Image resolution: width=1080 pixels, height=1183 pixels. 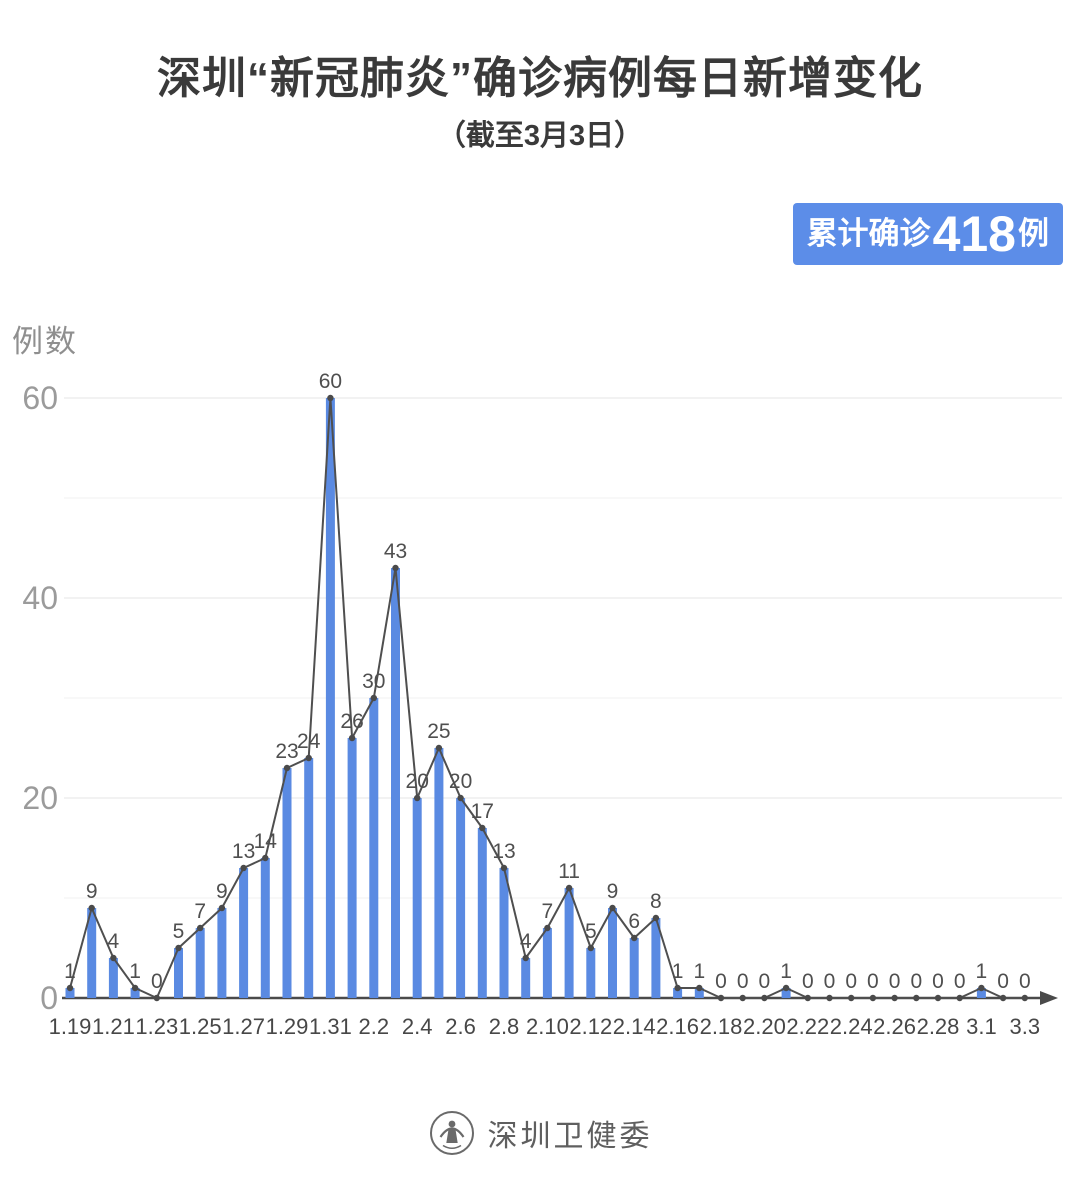 I want to click on page-subtitle: （截至3月3日）, so click(x=540, y=136).